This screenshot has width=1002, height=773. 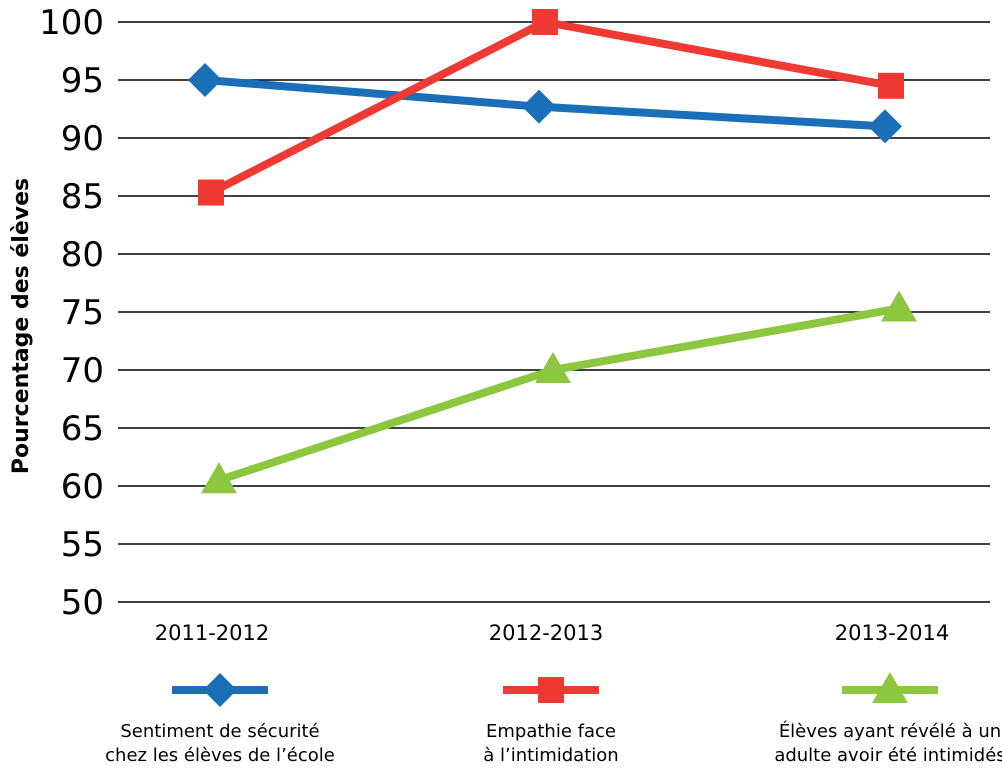 What do you see at coordinates (219, 731) in the screenshot?
I see `legend-label: Sentiment de sécurité` at bounding box center [219, 731].